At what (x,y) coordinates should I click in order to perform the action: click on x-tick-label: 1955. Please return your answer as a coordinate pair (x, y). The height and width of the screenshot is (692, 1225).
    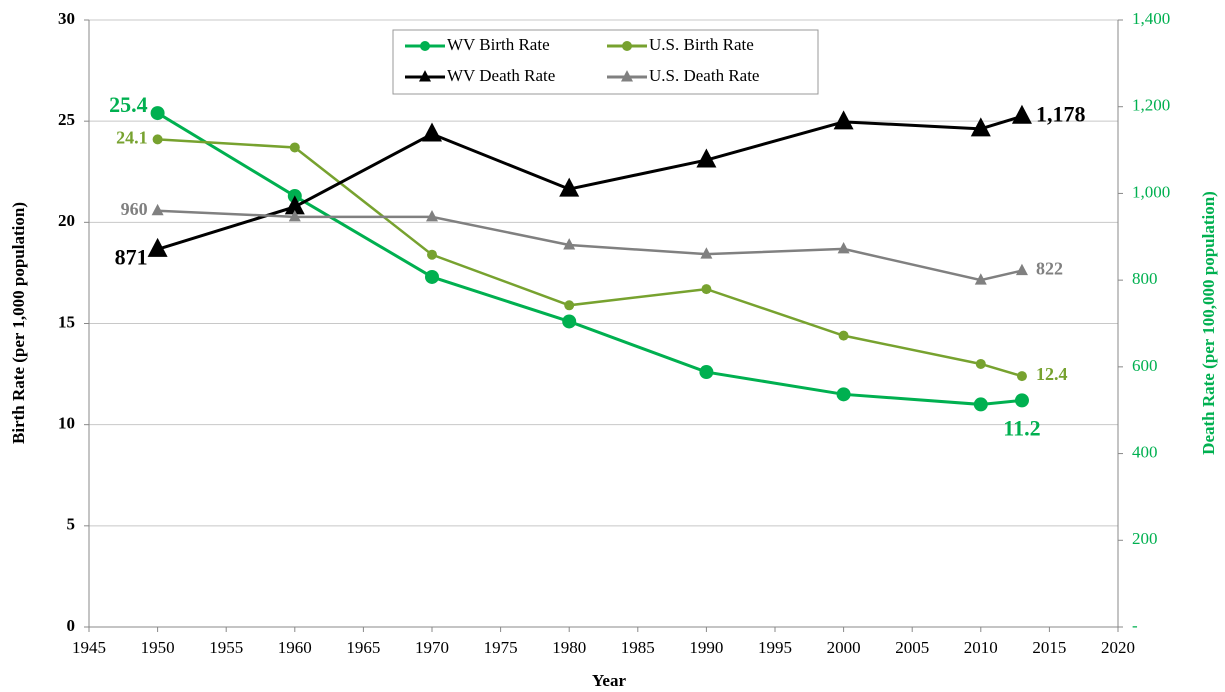
    Looking at the image, I should click on (226, 647).